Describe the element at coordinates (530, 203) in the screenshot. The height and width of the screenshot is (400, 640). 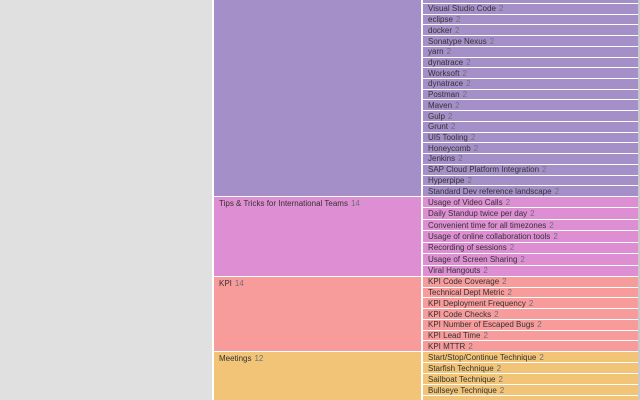
I see `item-row: Usage of Video Calls 2` at that location.